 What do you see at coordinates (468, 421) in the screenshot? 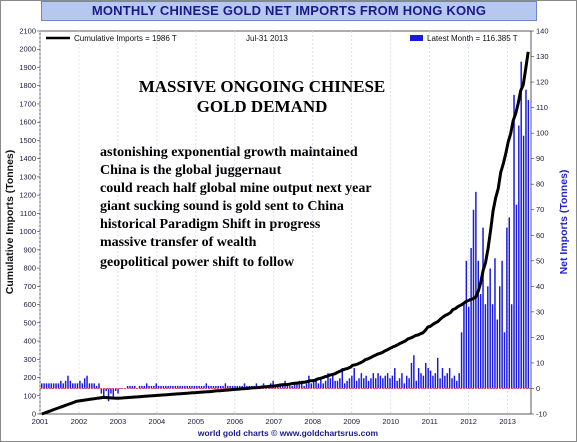
I see `x-tick-label: 2012` at bounding box center [468, 421].